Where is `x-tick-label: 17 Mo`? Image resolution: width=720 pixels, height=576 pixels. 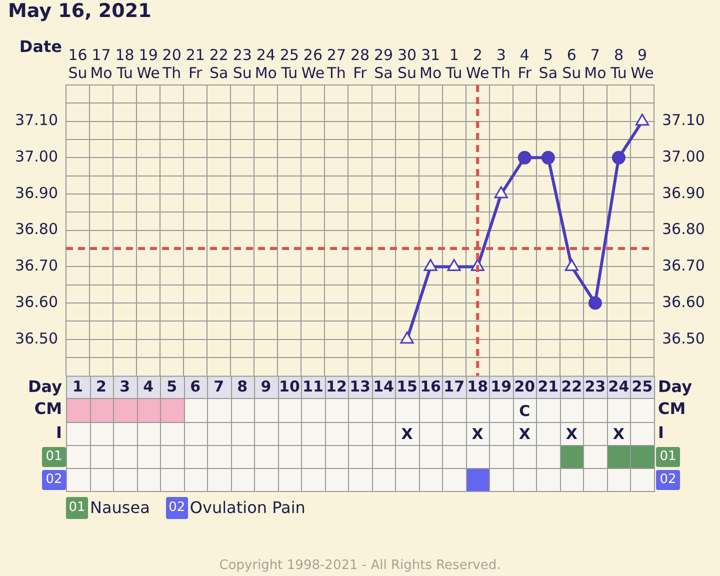 x-tick-label: 17 Mo is located at coordinates (101, 64).